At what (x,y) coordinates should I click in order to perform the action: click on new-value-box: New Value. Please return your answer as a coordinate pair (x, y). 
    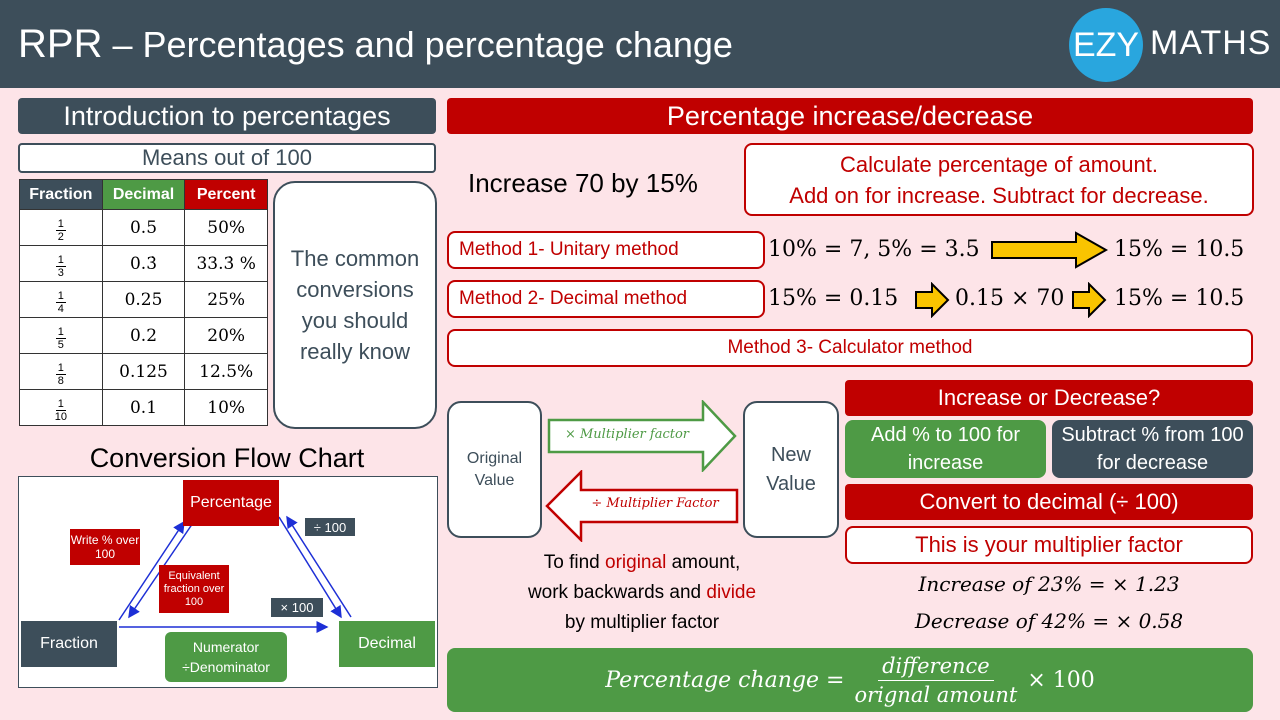
    Looking at the image, I should click on (791, 469).